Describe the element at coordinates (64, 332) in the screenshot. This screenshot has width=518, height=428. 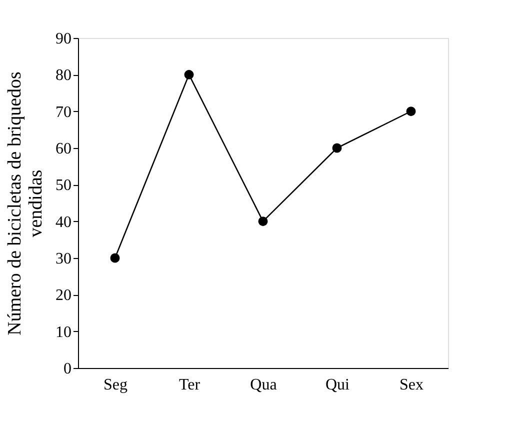
I see `y-tick-label: 10` at that location.